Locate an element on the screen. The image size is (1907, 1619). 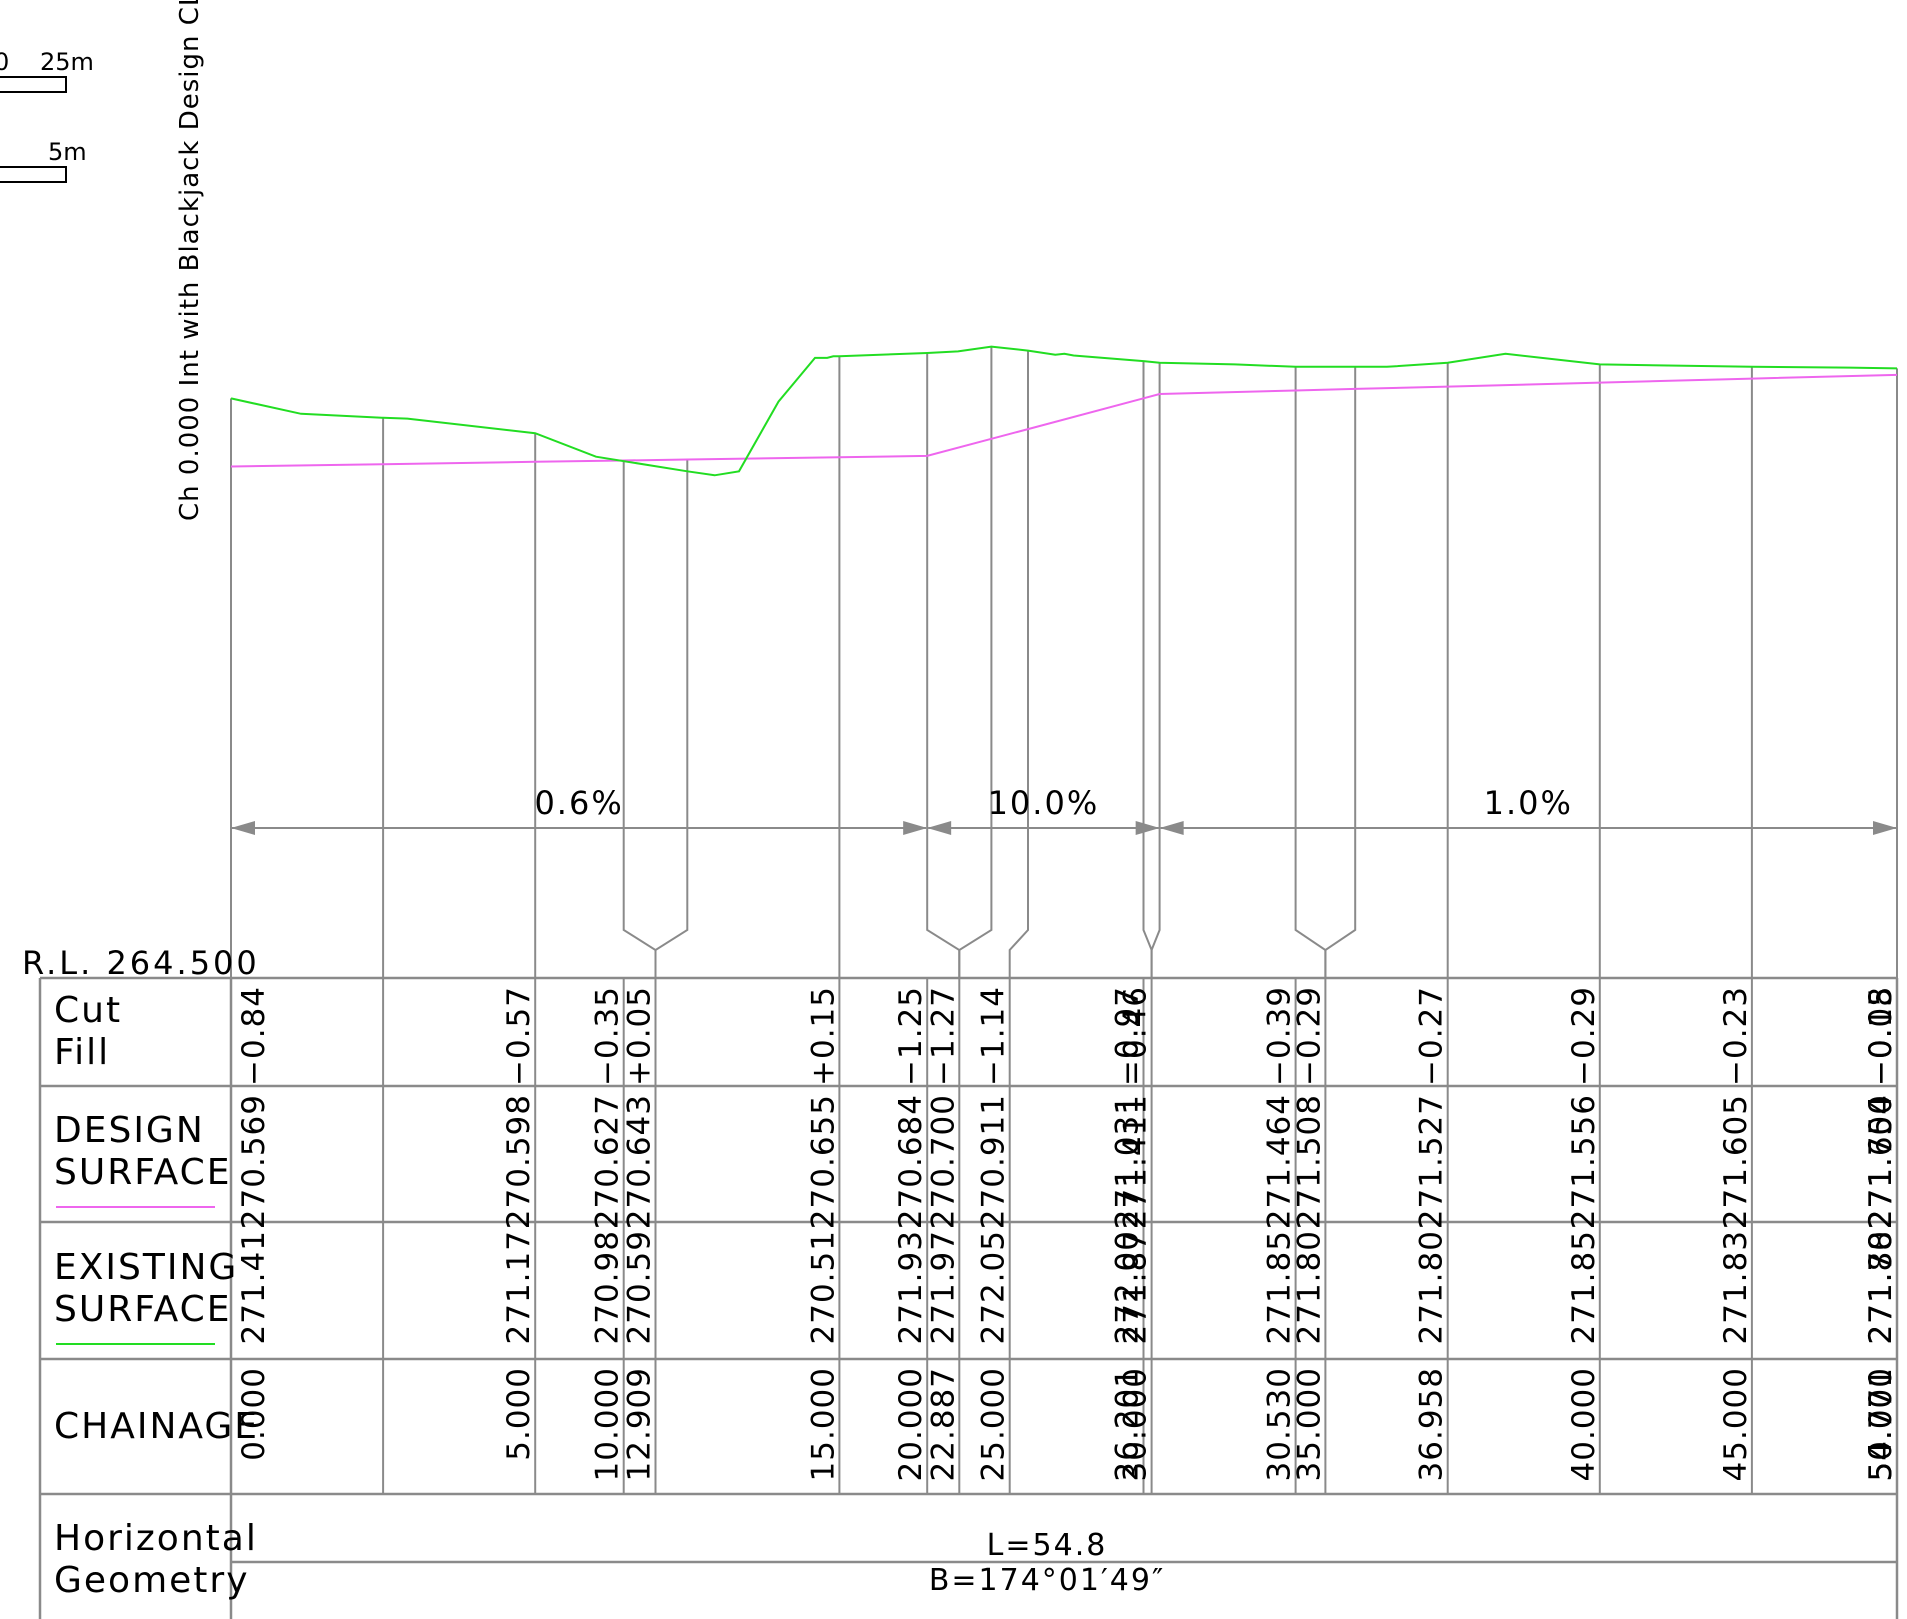
chainage-value: 20.000 is located at coordinates (911, 1424).